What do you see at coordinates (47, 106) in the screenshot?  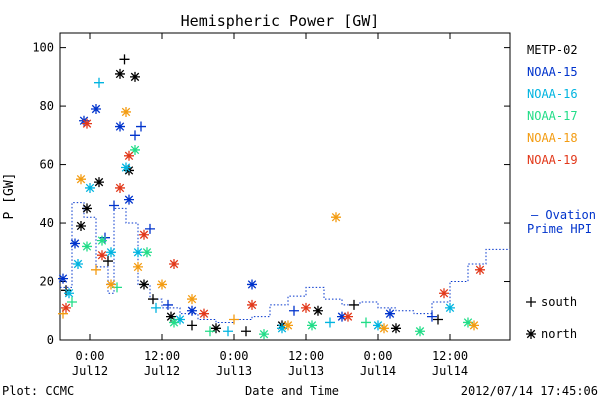 I see `y-tick-label: 80` at bounding box center [47, 106].